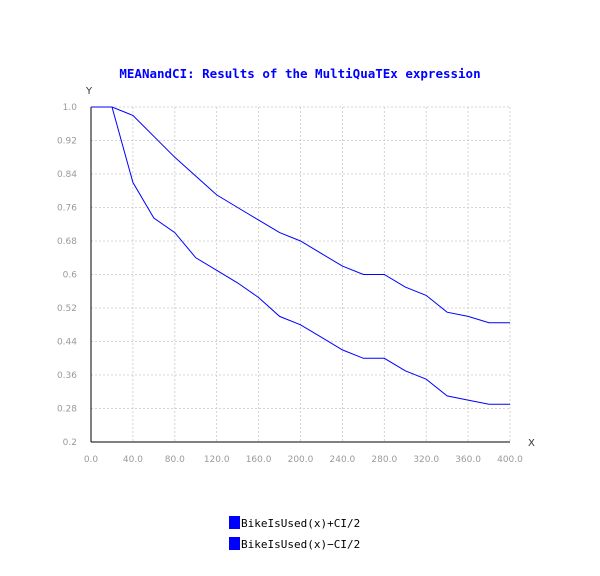 The width and height of the screenshot is (600, 576). What do you see at coordinates (217, 460) in the screenshot?
I see `x-tick-label: 120.0` at bounding box center [217, 460].